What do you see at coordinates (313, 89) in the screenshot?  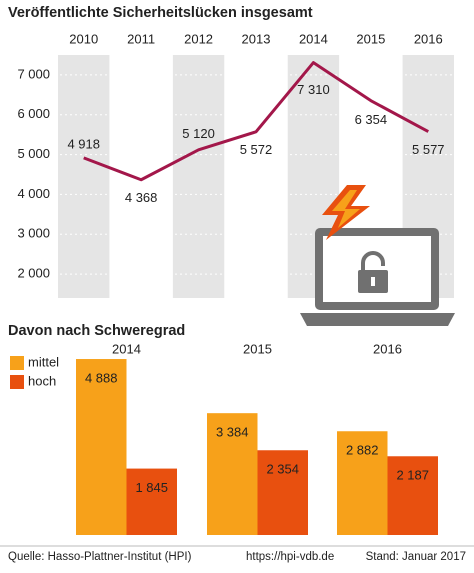 I see `value-label: 7 310` at bounding box center [313, 89].